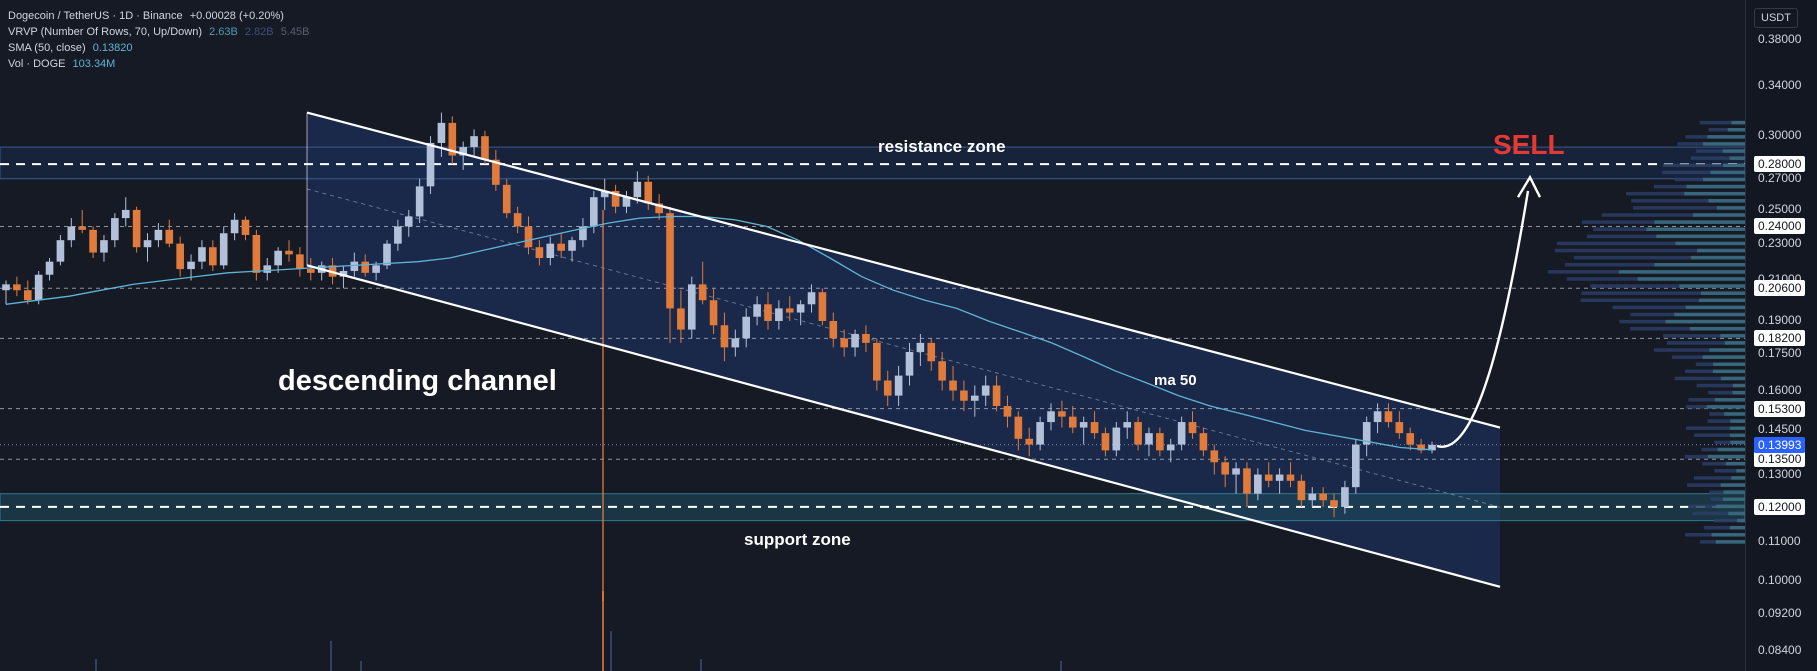 The image size is (1817, 671). I want to click on volume-bars, so click(578, 631).